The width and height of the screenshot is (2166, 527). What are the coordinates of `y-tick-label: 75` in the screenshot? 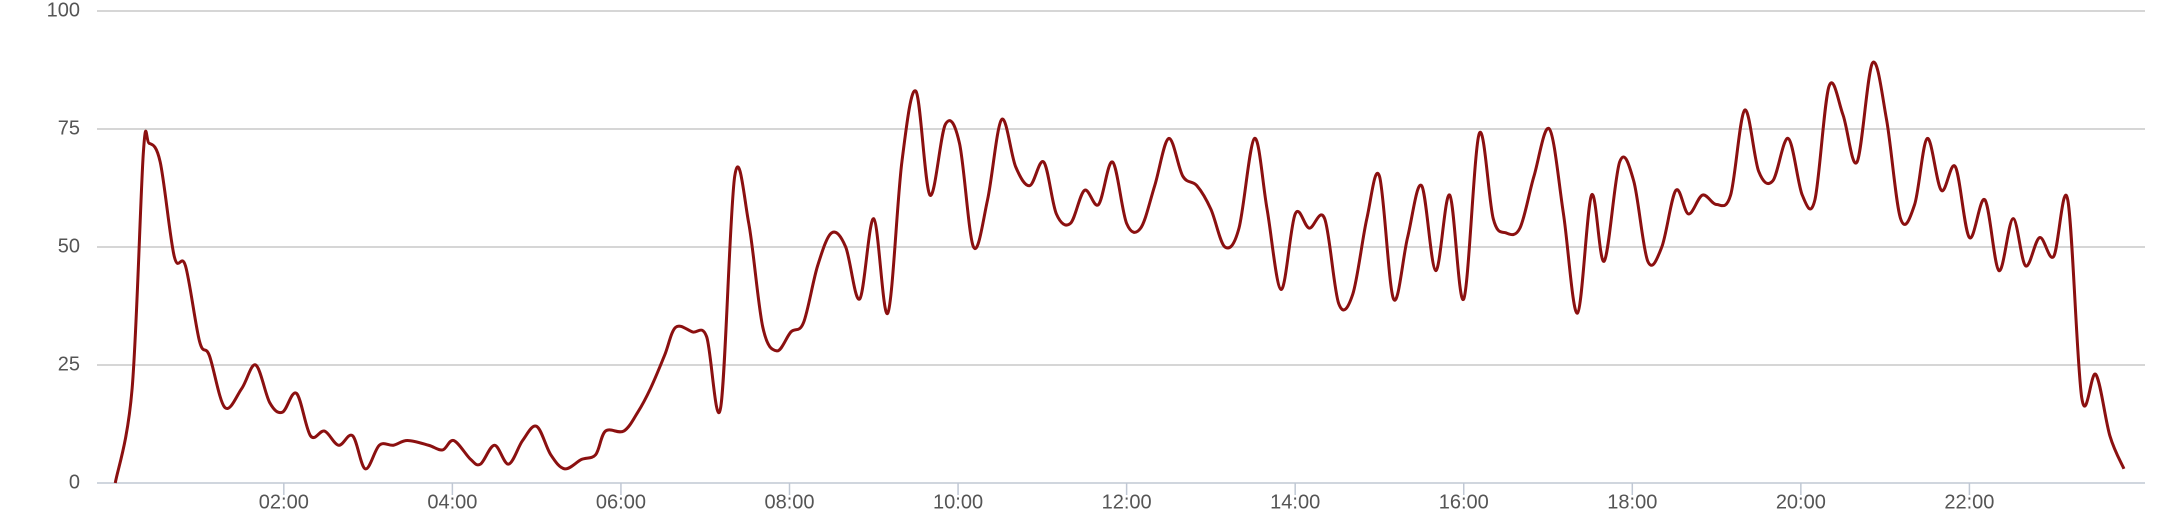 It's located at (69, 128).